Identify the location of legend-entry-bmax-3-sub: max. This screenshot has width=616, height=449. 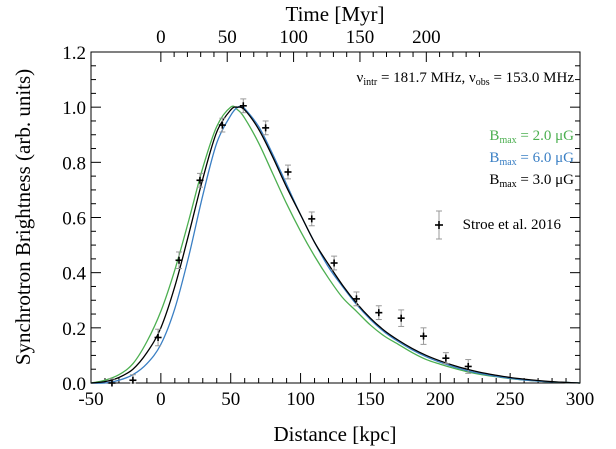
(507, 184).